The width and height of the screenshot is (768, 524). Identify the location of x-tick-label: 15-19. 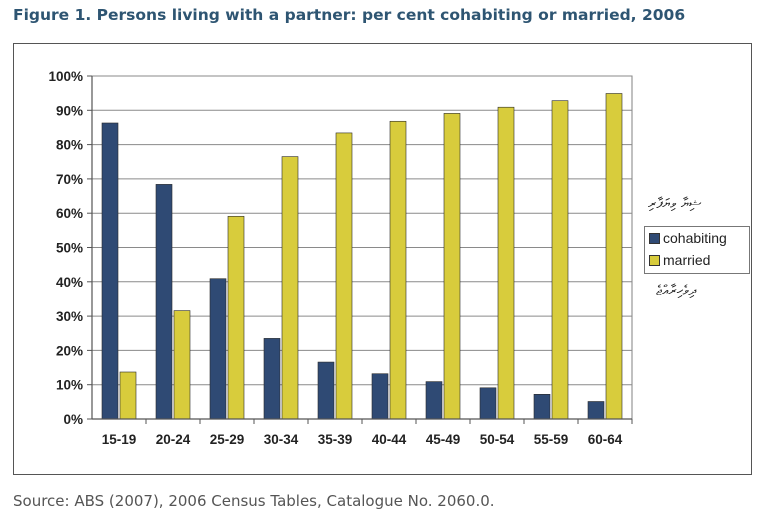
(119, 439).